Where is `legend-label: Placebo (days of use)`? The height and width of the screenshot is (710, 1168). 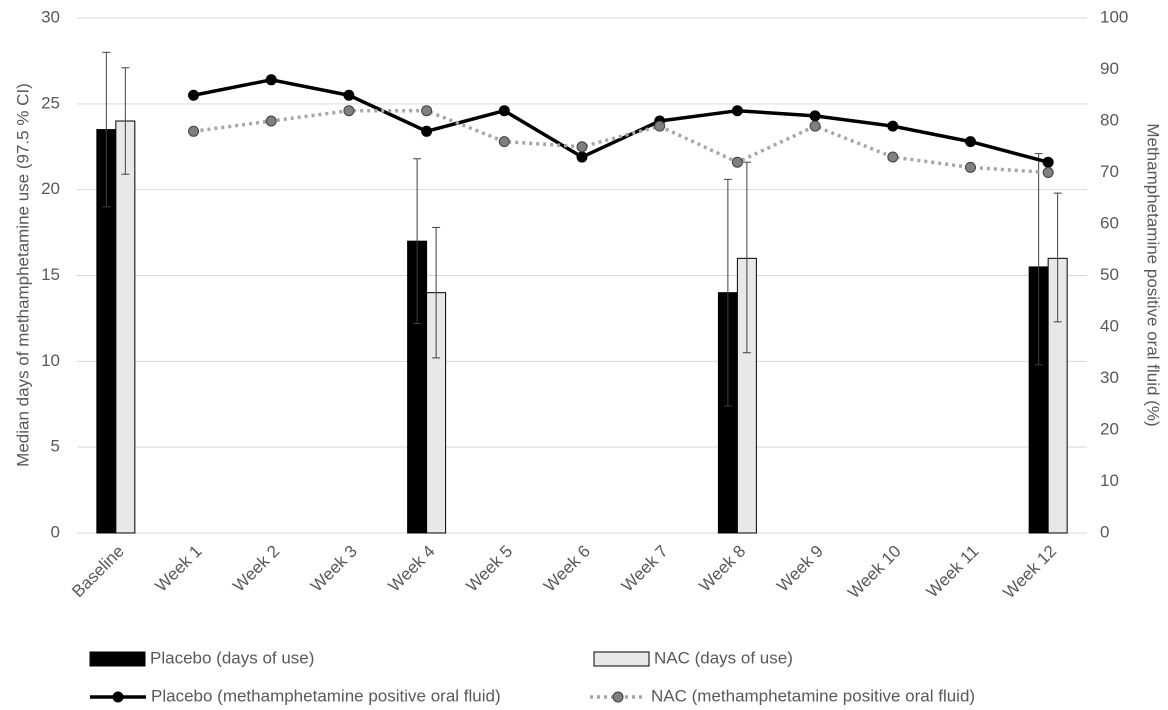 legend-label: Placebo (days of use) is located at coordinates (232, 657).